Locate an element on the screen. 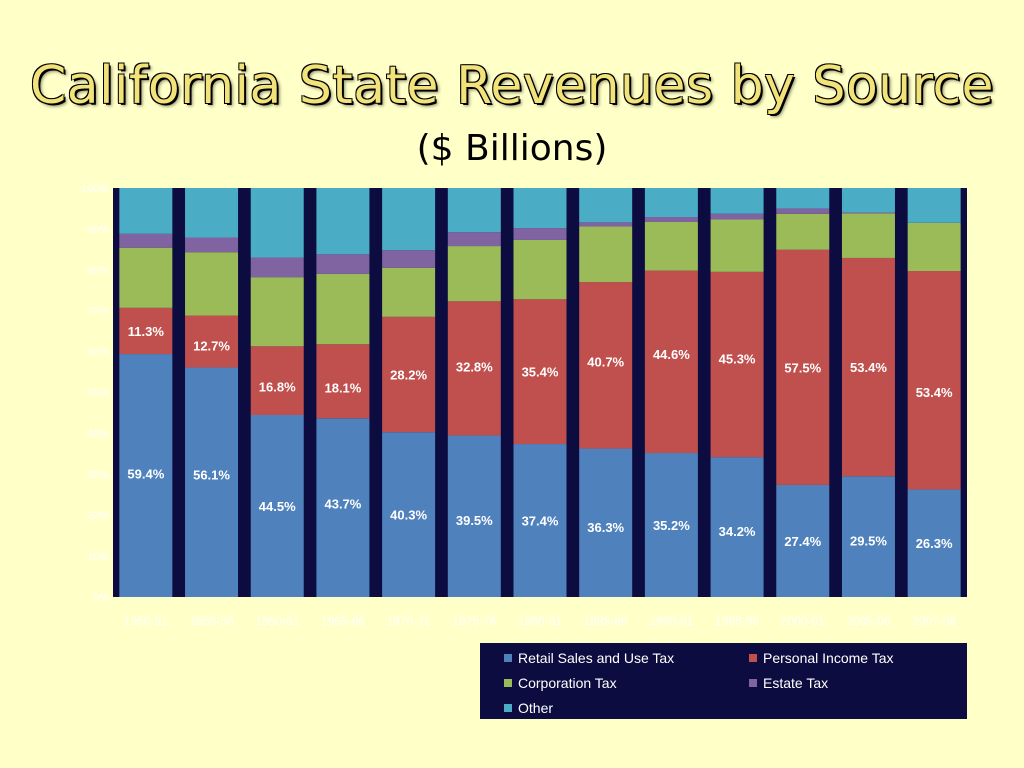  x-tick-label: 1995-96 is located at coordinates (737, 621).